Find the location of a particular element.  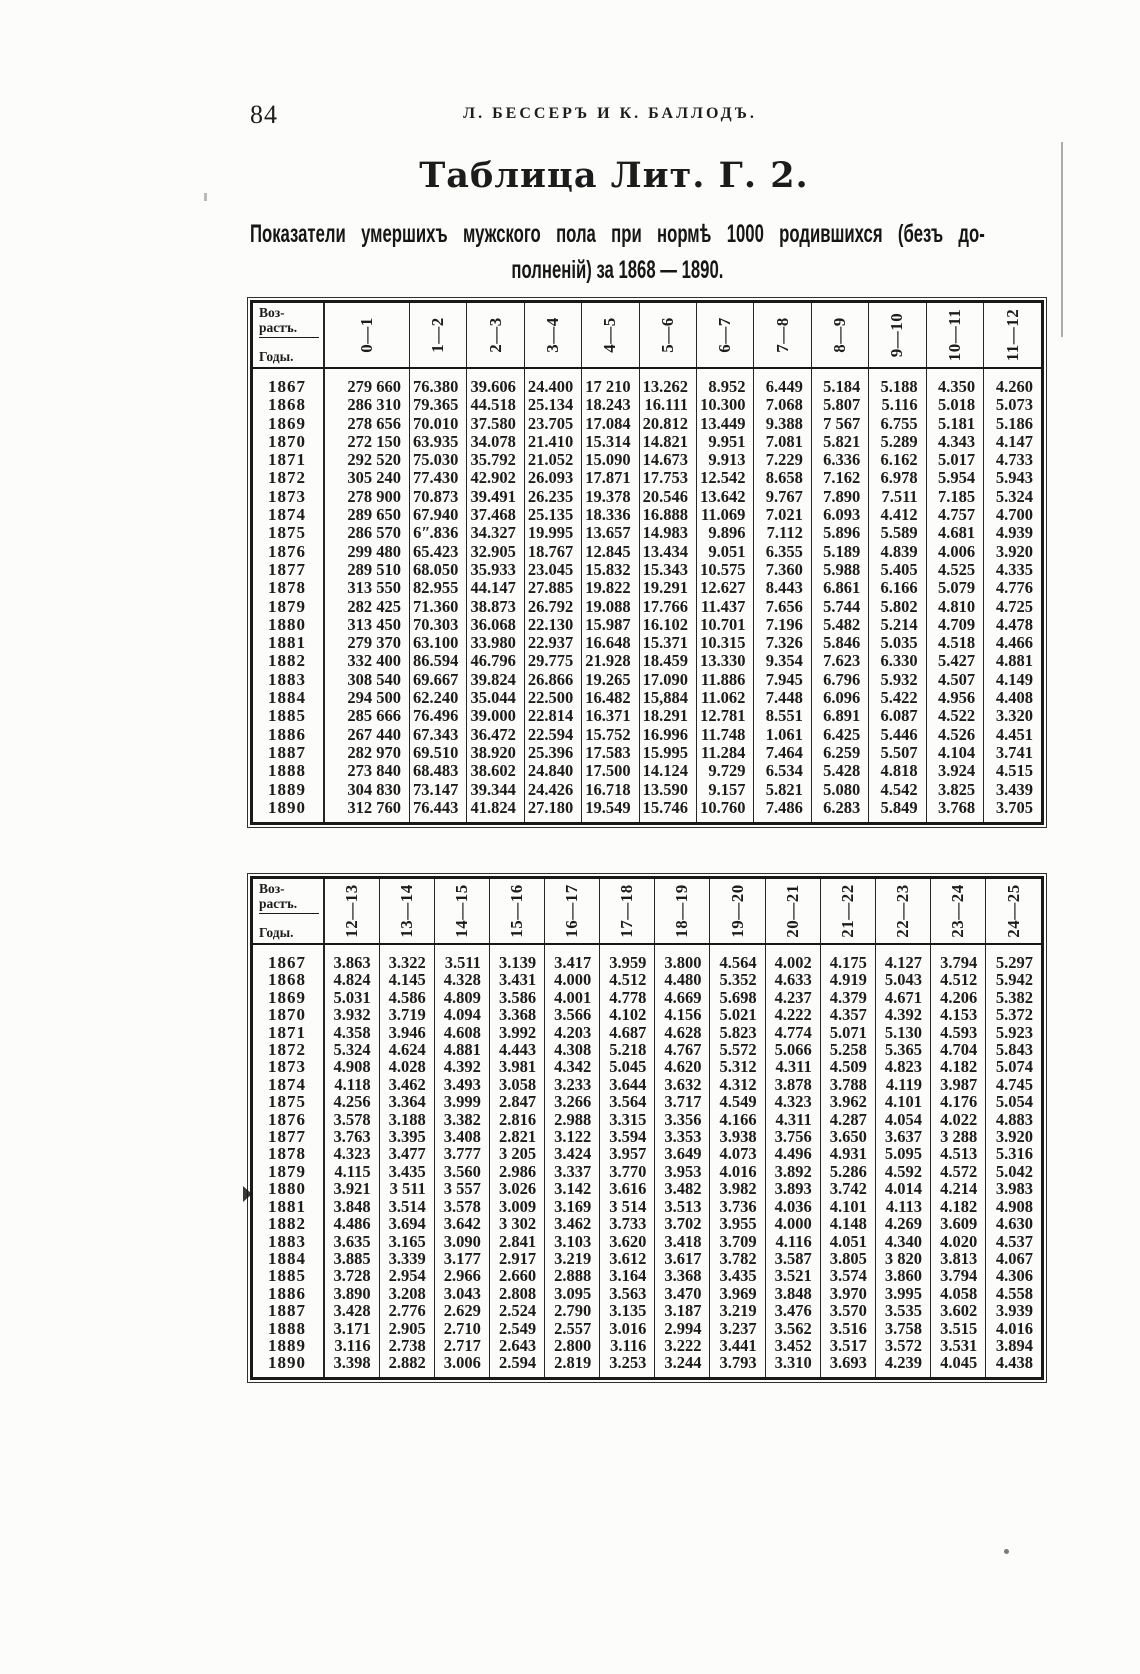

value-cell: 7.081 is located at coordinates (782, 442).